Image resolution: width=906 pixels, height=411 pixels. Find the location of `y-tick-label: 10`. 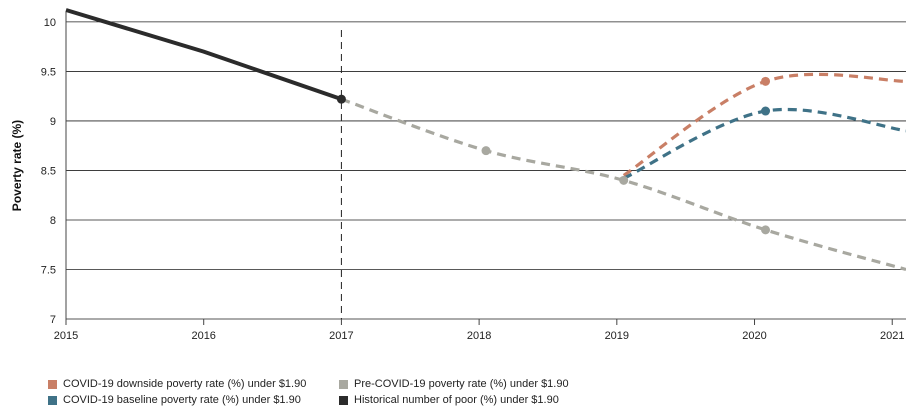

y-tick-label: 10 is located at coordinates (50, 23).